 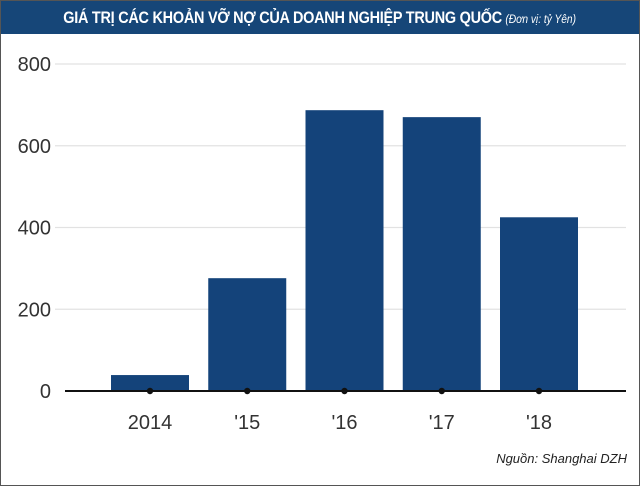 I want to click on bar-2014, so click(x=150, y=383).